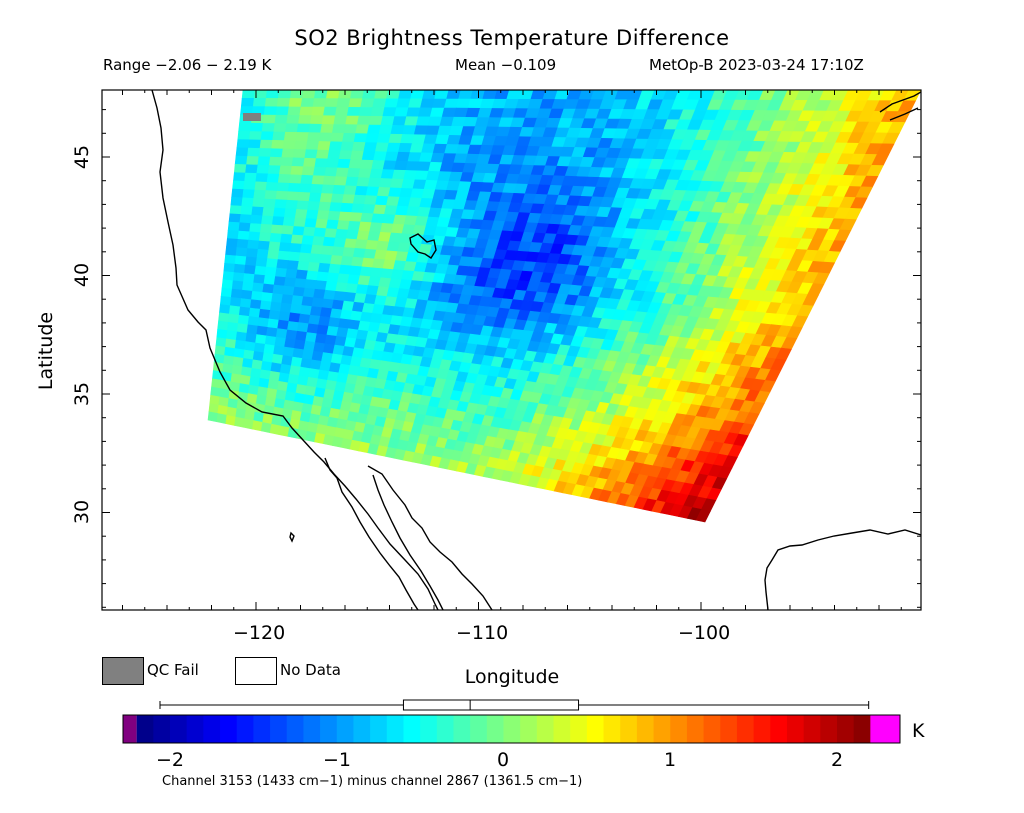  What do you see at coordinates (506, 65) in the screenshot?
I see `mean-text: Mean −0.109` at bounding box center [506, 65].